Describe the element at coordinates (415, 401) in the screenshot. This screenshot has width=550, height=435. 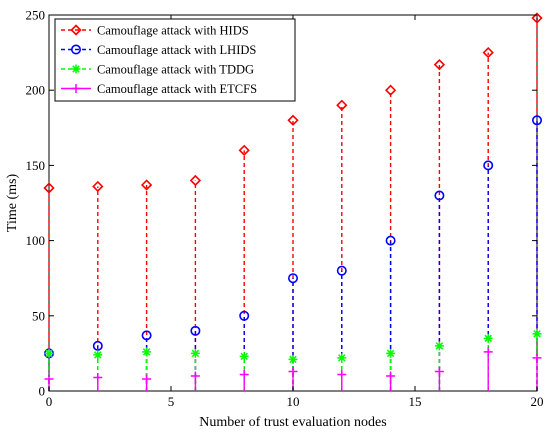
I see `x-tick-label: 15` at that location.